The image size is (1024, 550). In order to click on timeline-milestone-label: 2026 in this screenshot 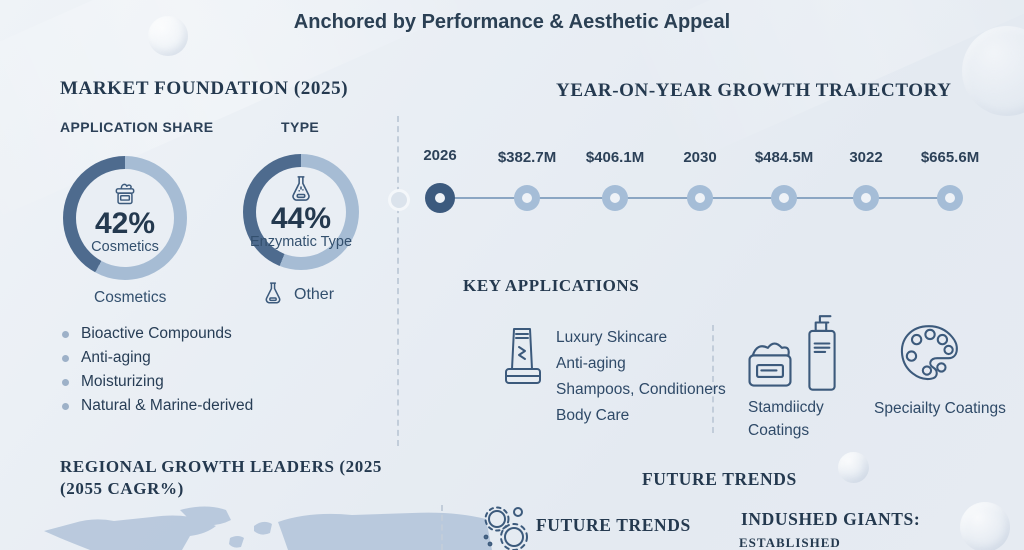, I will do `click(440, 155)`.